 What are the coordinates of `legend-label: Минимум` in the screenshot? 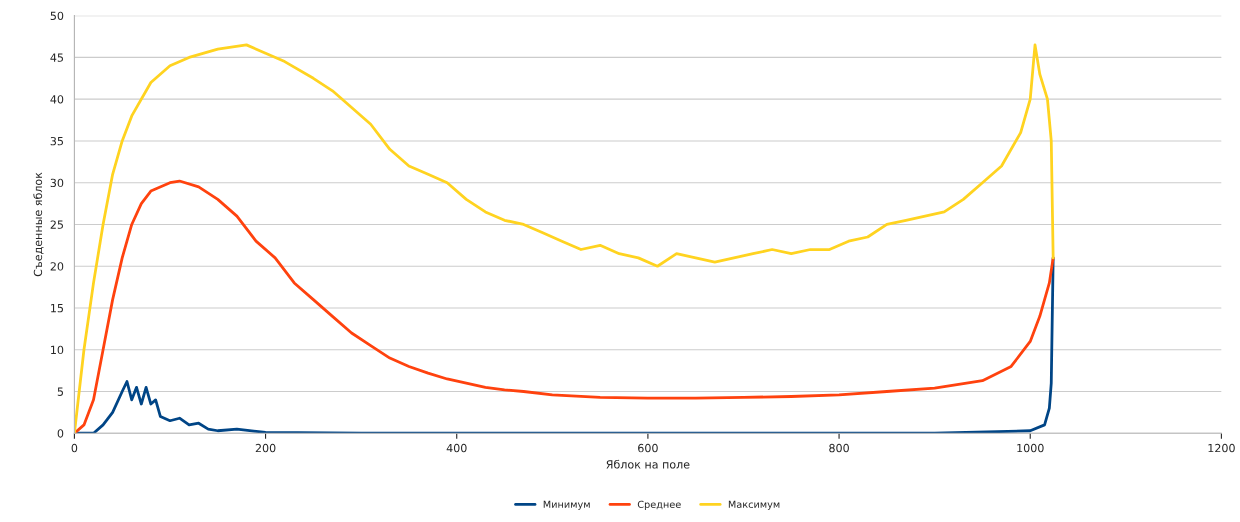 It's located at (566, 505).